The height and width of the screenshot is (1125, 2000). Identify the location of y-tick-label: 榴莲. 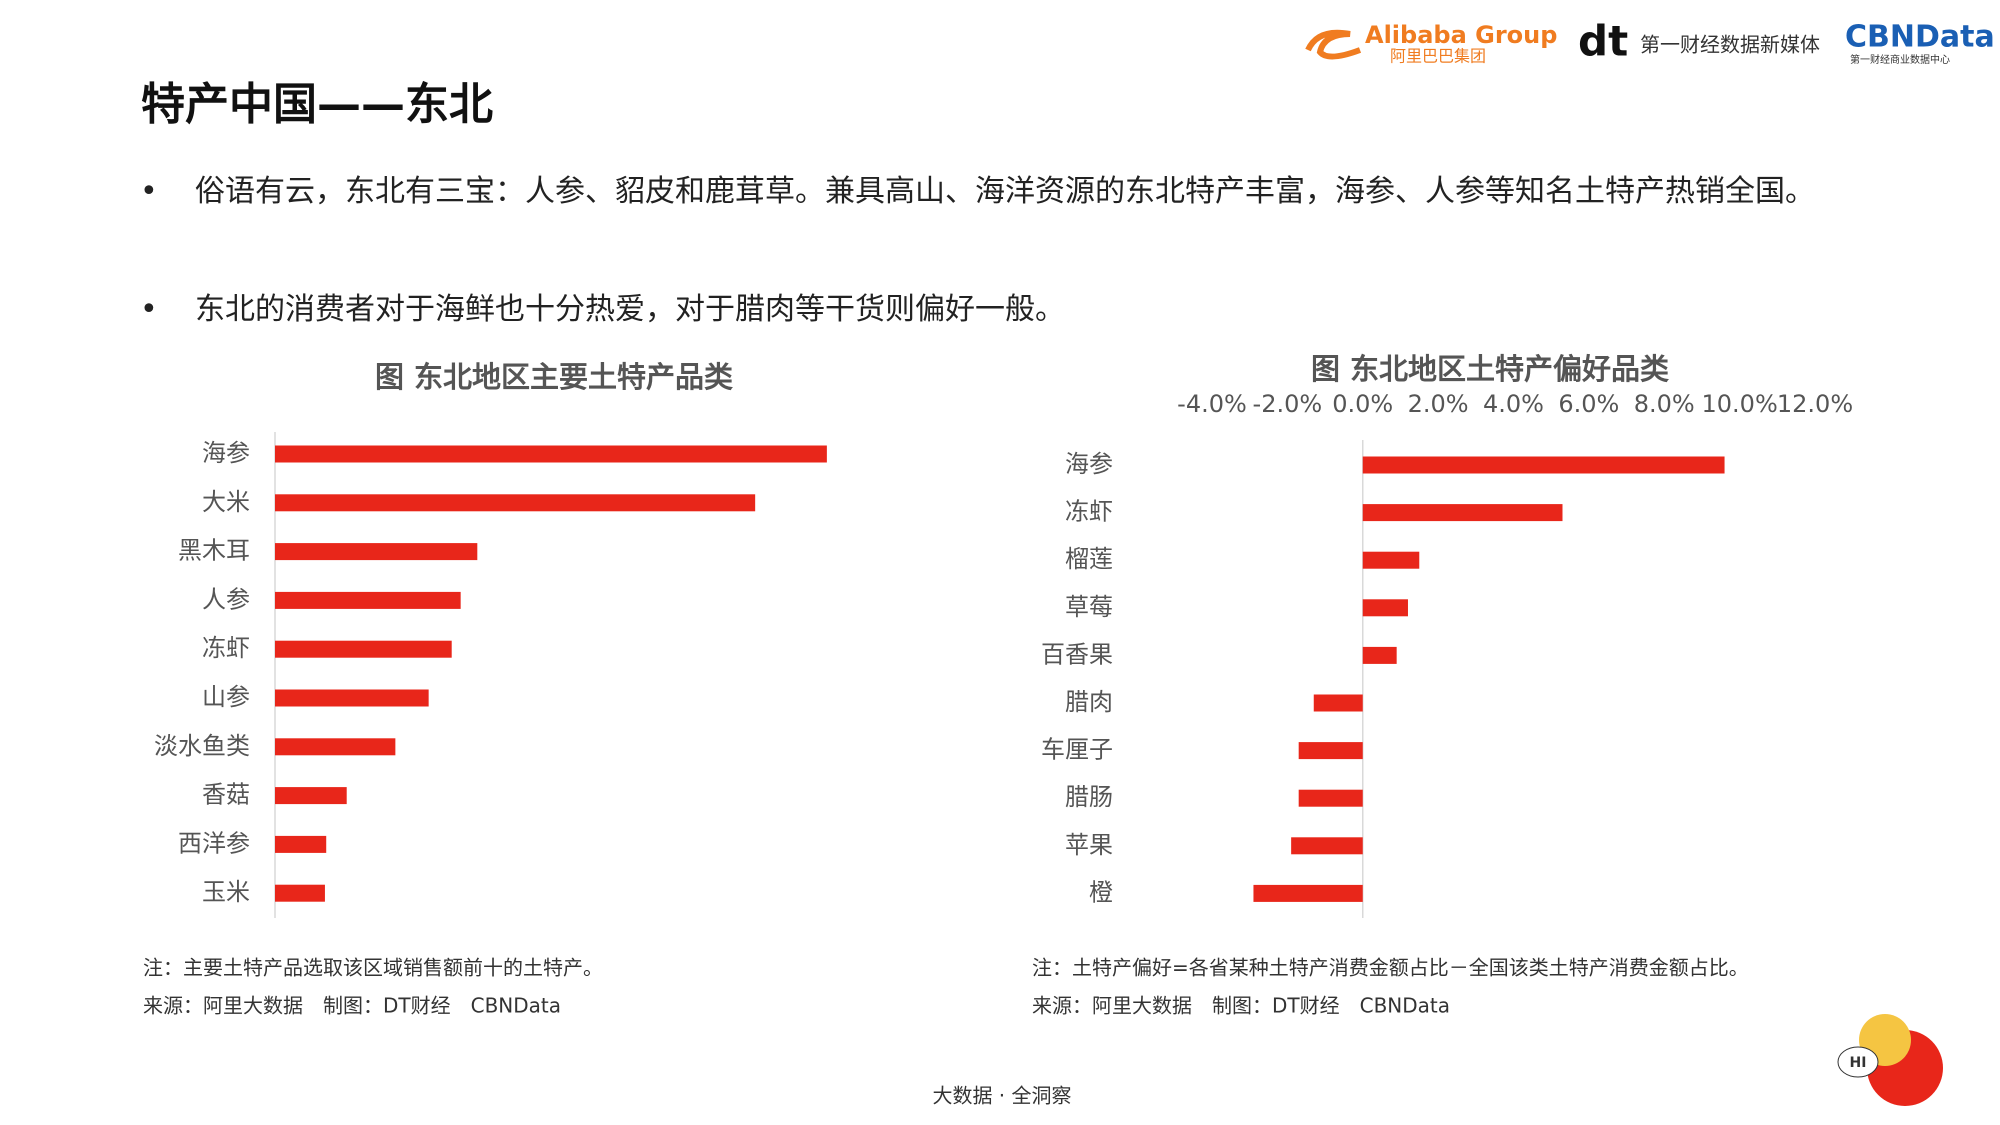
(1089, 559).